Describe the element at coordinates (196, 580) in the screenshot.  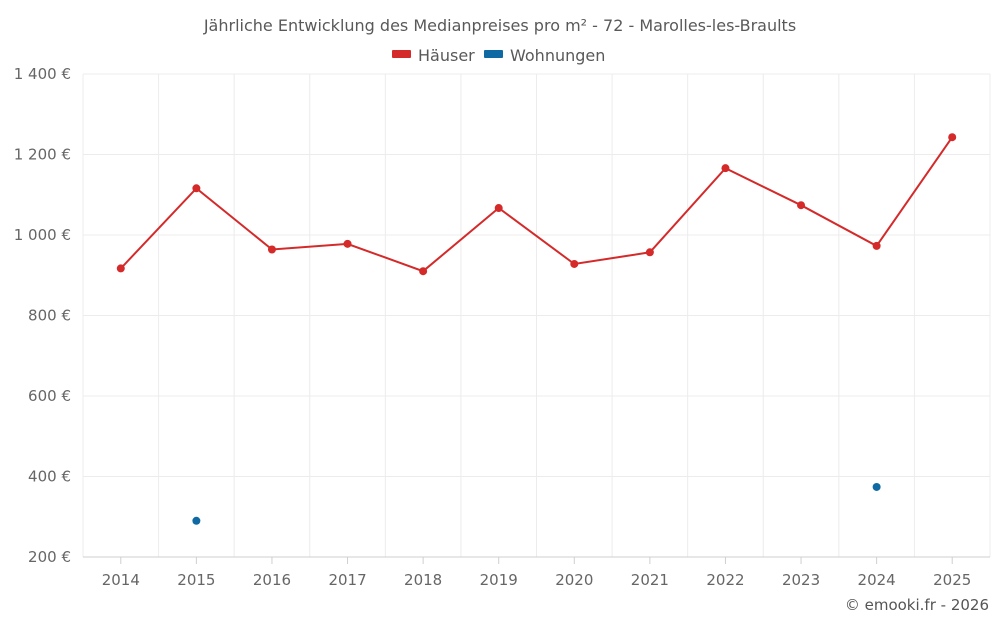
I see `x-tick-label: 2015` at that location.